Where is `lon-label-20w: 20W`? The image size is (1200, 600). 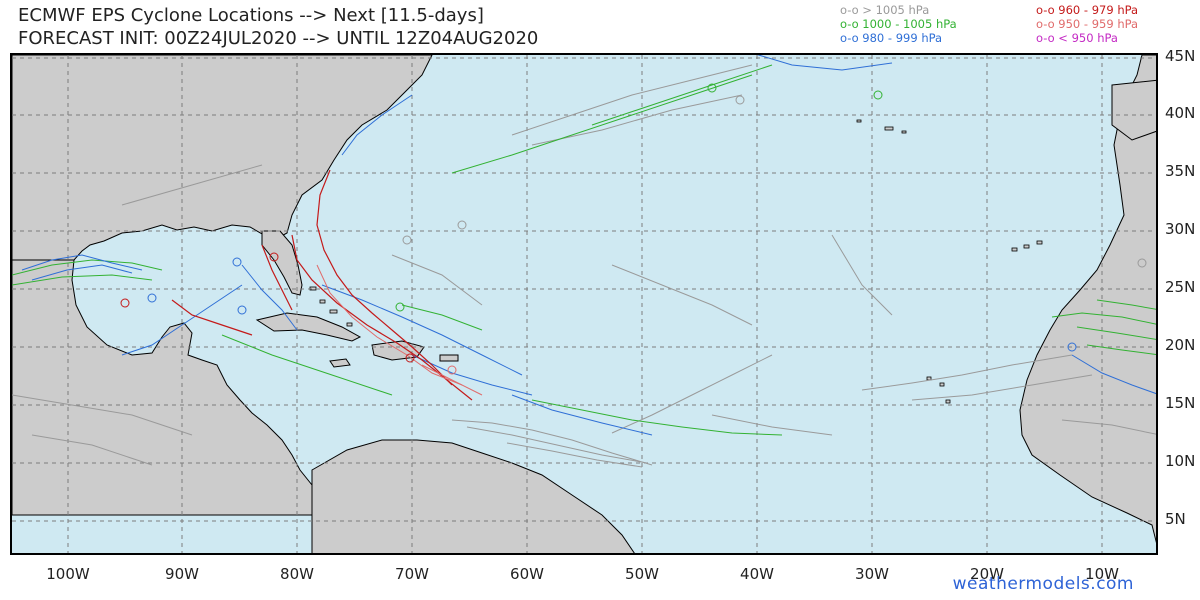
lon-label-20w: 20W is located at coordinates (987, 574).